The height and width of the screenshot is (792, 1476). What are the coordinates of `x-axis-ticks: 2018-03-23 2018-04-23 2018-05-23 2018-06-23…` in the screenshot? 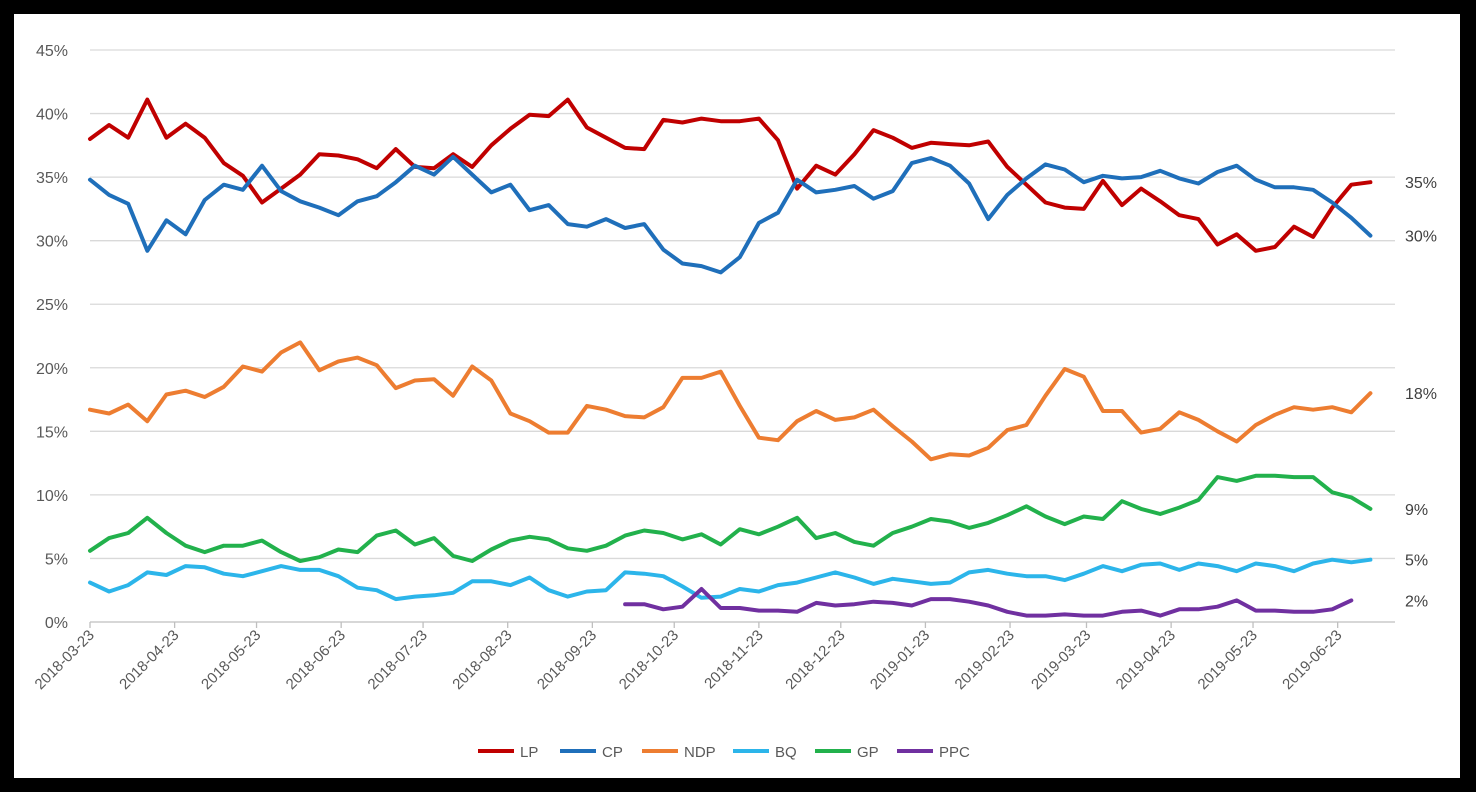 It's located at (688, 657).